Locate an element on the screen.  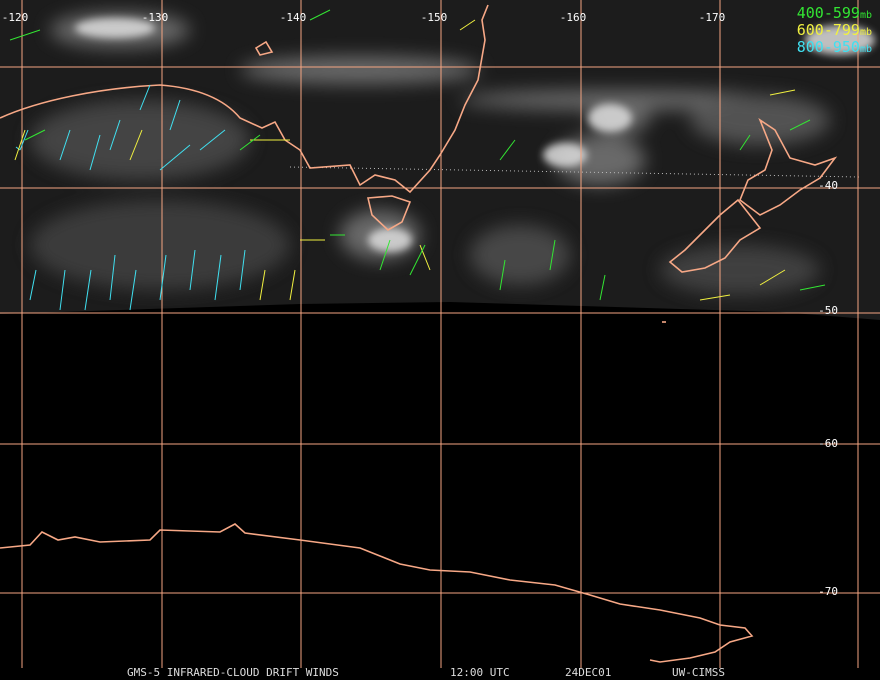
longitude-label: -120 is located at coordinates (15, 17).